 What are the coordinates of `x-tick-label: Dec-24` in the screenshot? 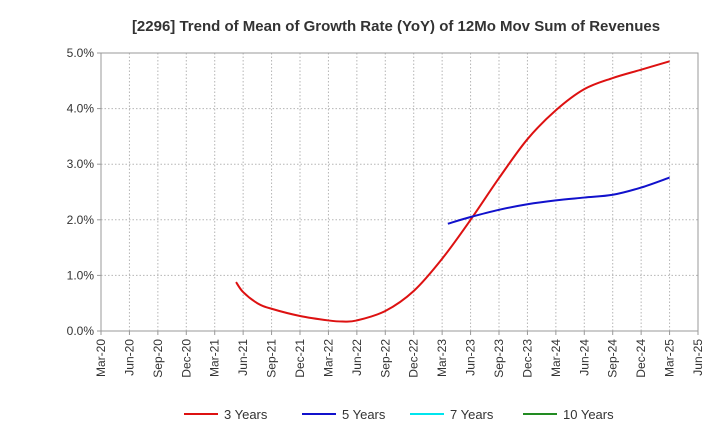 It's located at (641, 358).